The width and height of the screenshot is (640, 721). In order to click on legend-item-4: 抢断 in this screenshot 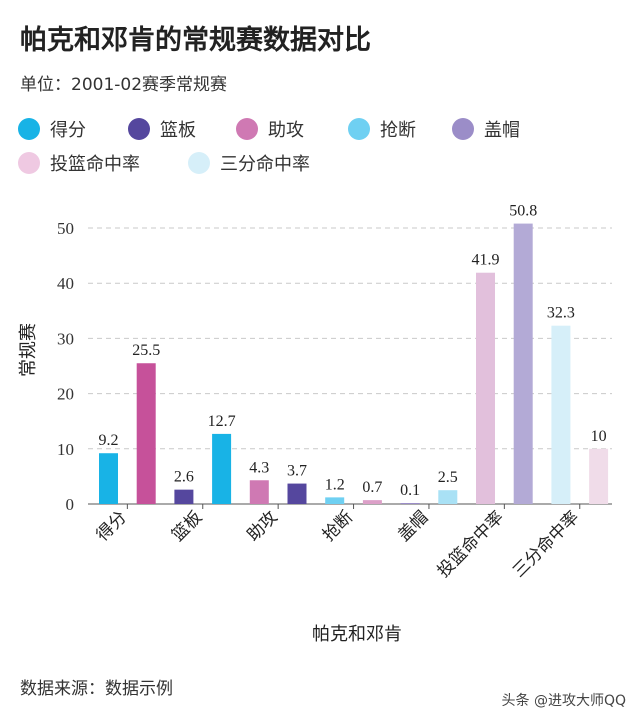, I will do `click(382, 129)`.